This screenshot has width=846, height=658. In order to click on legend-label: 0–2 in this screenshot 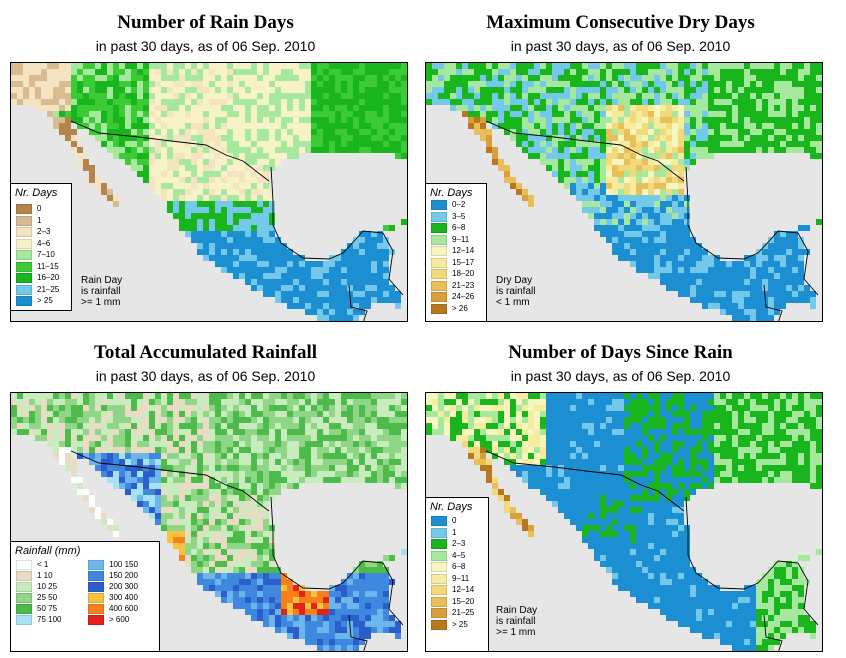, I will do `click(459, 204)`.